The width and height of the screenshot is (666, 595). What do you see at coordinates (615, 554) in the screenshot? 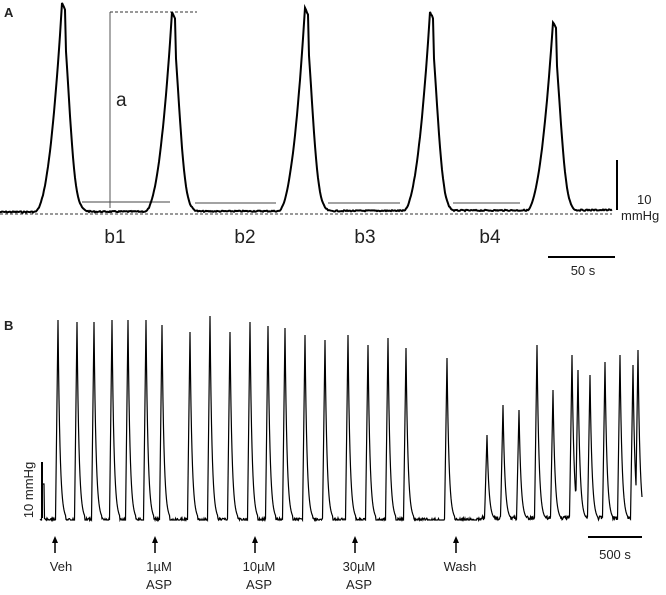
I see `scale-label: 500 s` at bounding box center [615, 554].